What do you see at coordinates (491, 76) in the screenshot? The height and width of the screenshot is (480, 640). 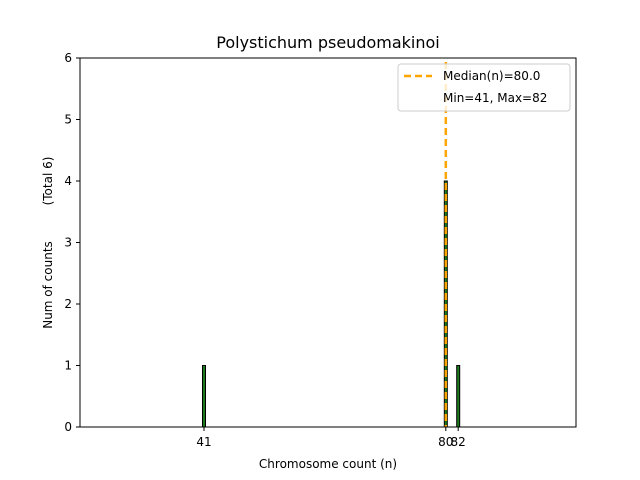 I see `legend-median-label: Median(n)=80.0` at bounding box center [491, 76].